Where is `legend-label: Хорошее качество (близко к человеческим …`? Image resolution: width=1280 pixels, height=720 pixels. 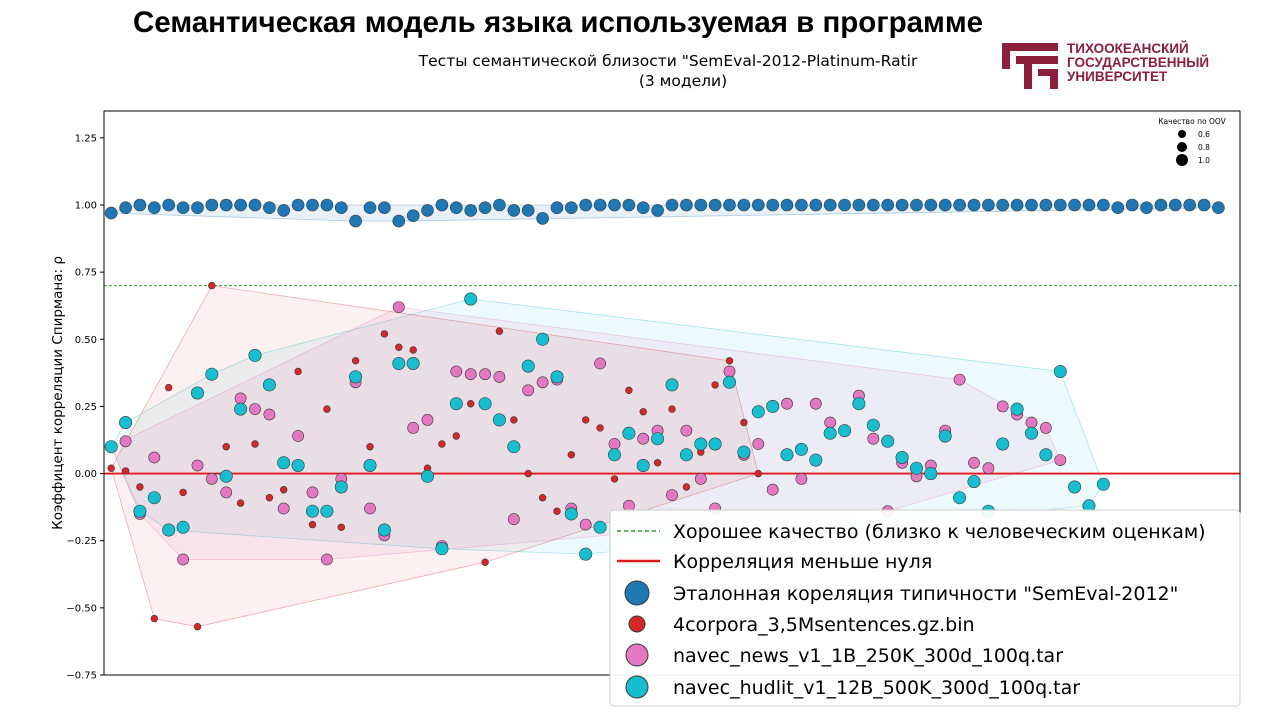
legend-label: Хорошее качество (близко к человеческим … is located at coordinates (939, 532).